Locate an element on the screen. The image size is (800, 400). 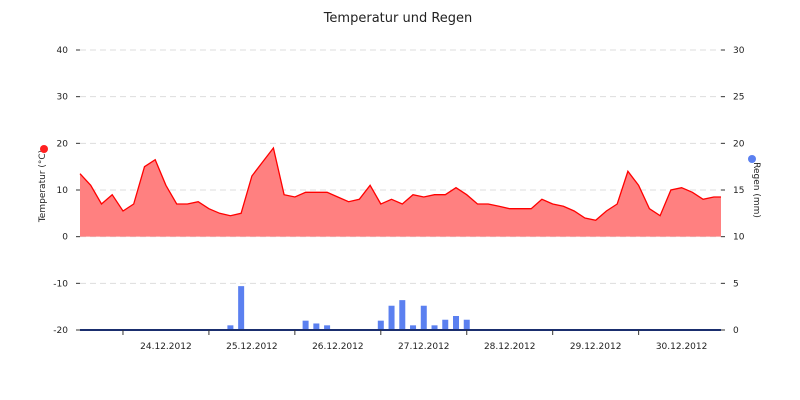
left-tick-label: 30 is located at coordinates (63, 98).